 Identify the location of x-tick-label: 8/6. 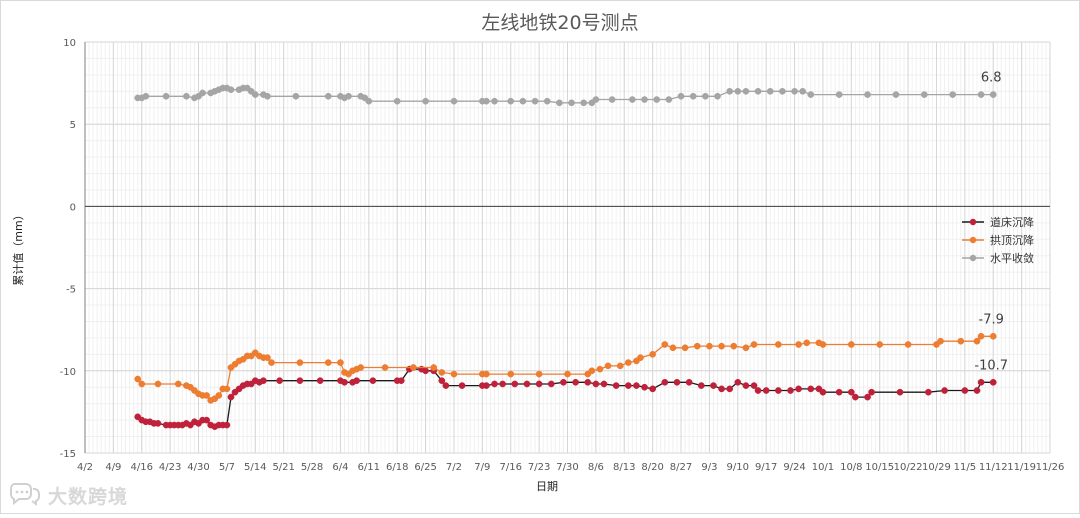
(596, 467).